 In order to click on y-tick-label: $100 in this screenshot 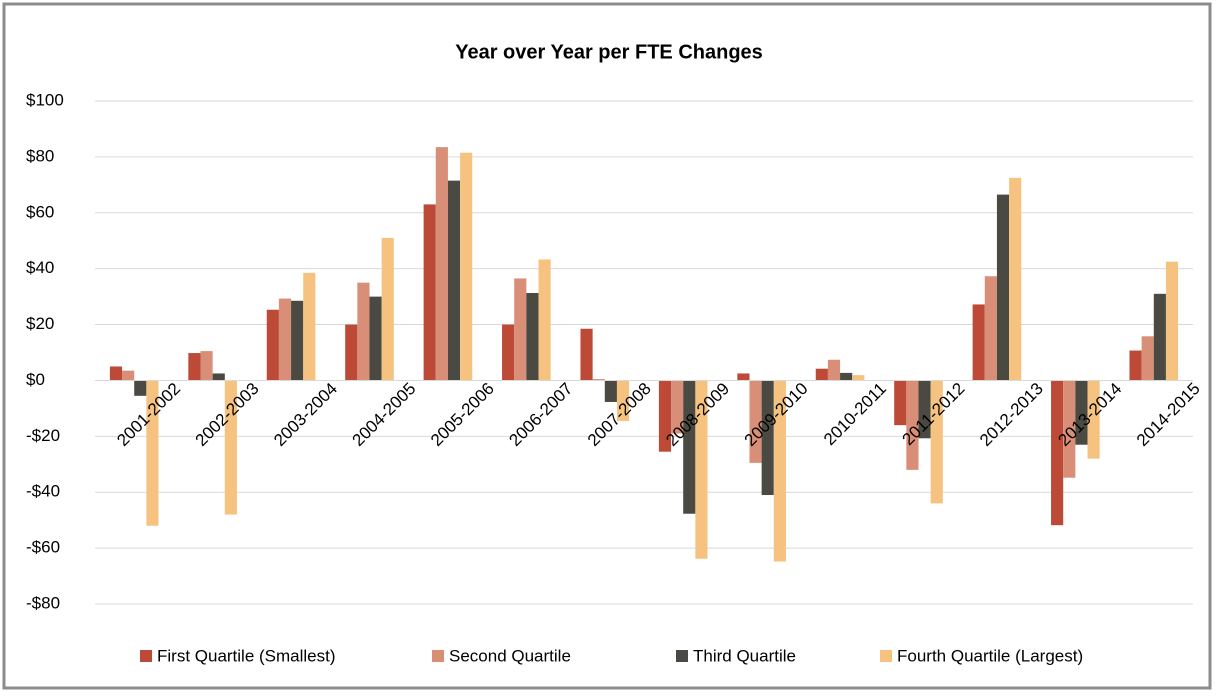, I will do `click(45, 99)`.